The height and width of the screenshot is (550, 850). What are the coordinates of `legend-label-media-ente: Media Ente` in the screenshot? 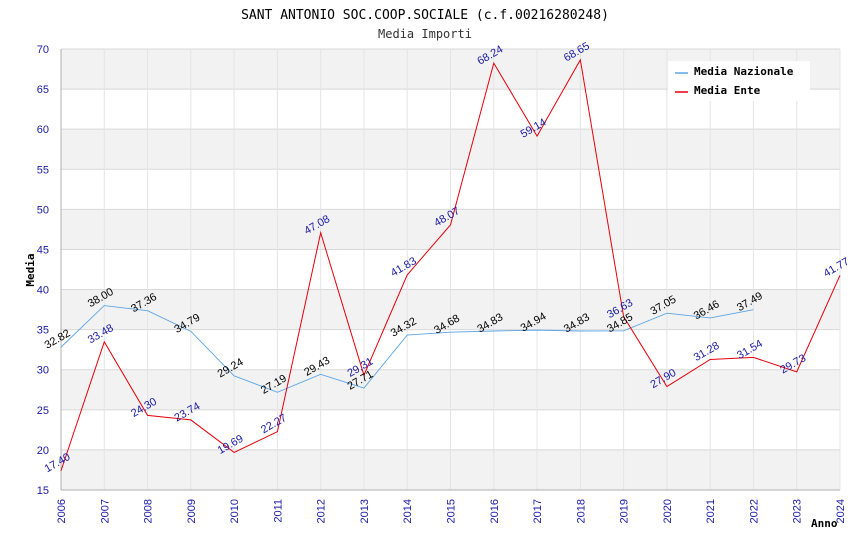 It's located at (727, 90).